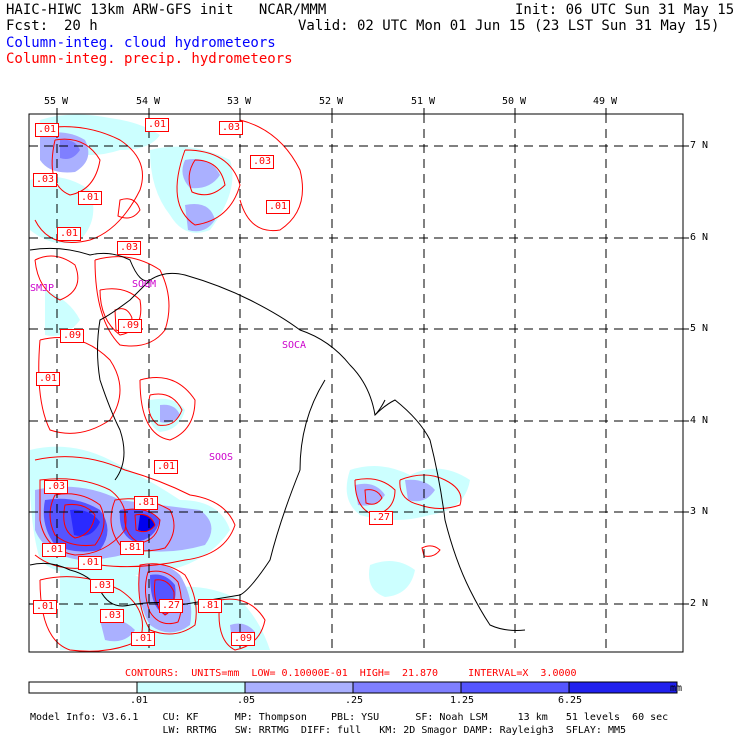  What do you see at coordinates (81, 26) in the screenshot?
I see `forecast-hour: 20 h` at bounding box center [81, 26].